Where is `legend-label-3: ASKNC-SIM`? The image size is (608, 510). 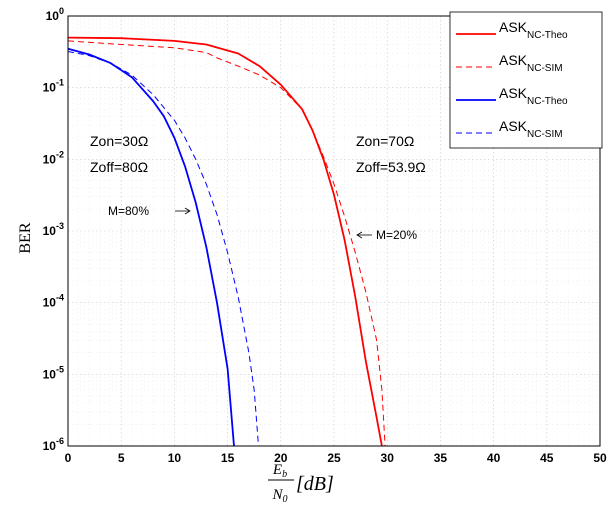
legend-label-3: ASKNC-SIM is located at coordinates (531, 129).